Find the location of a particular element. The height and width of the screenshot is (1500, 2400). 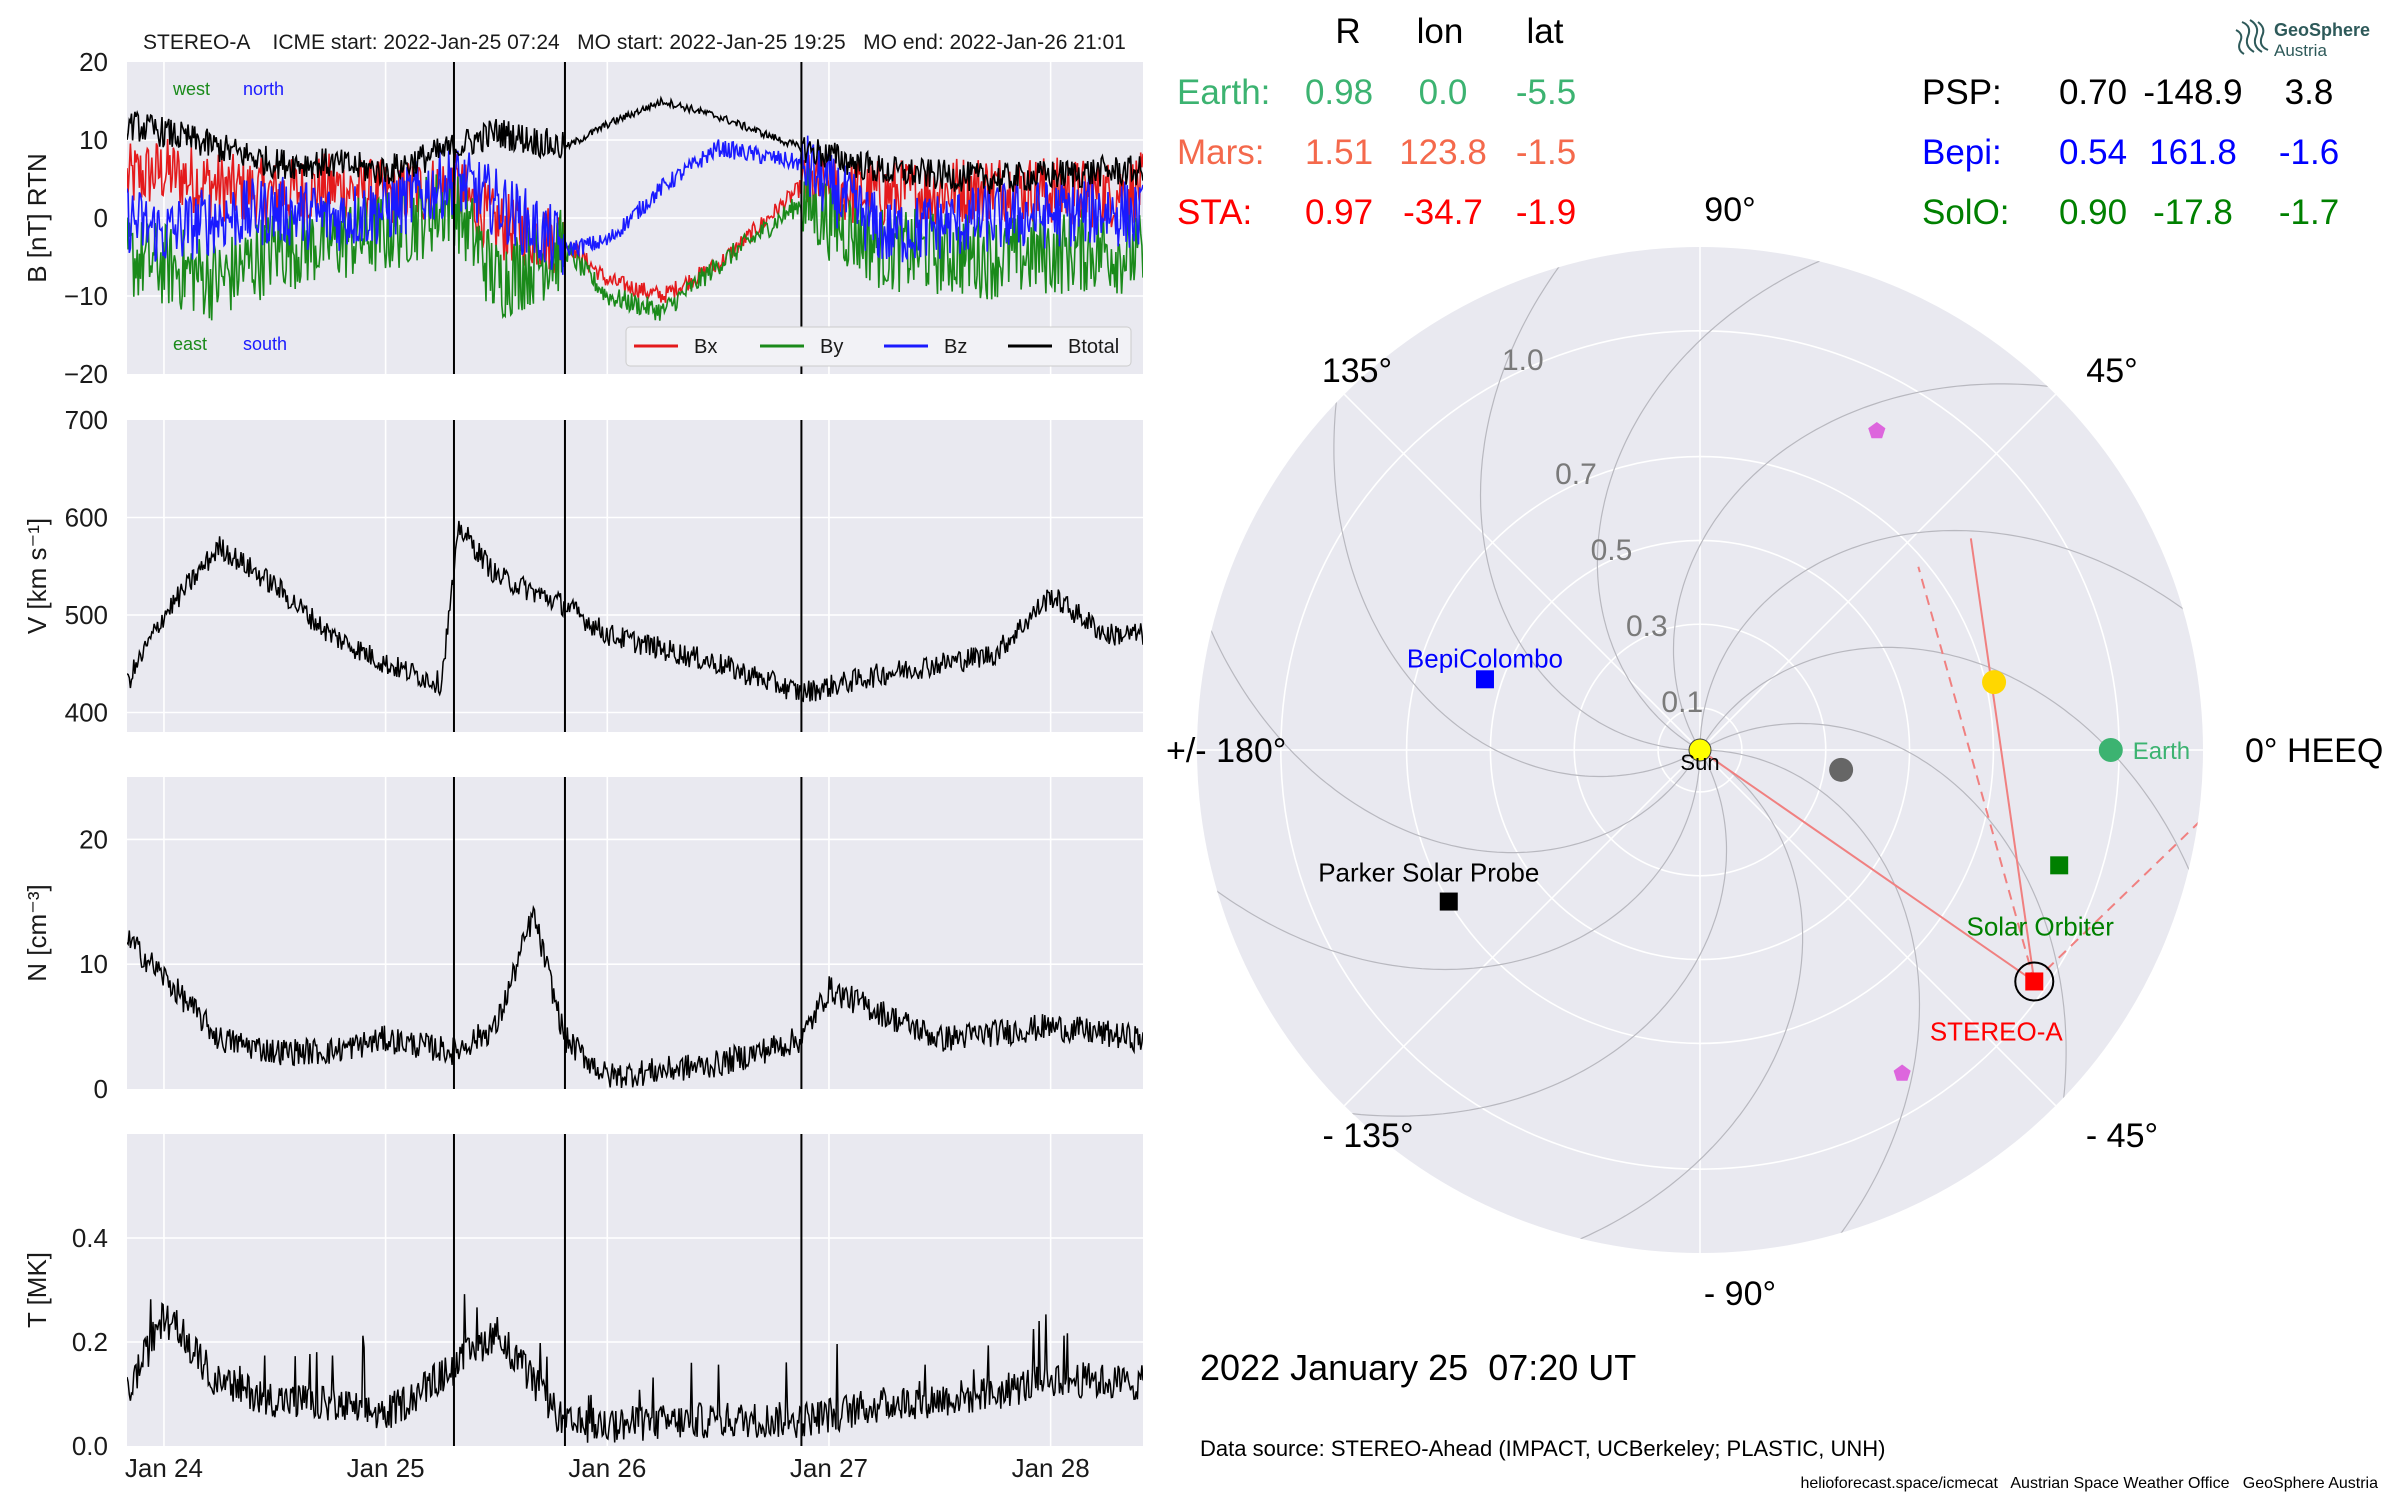

y-tick-label: 0.4 is located at coordinates (90, 1238).